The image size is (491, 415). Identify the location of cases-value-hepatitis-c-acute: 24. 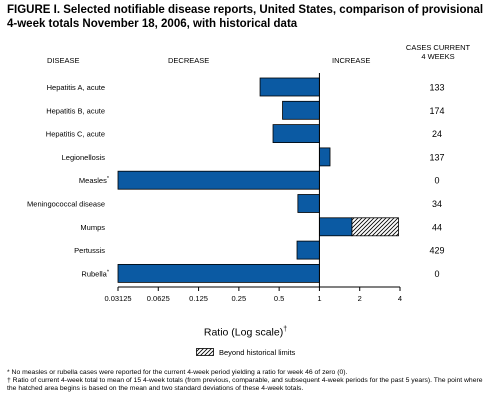
(437, 134).